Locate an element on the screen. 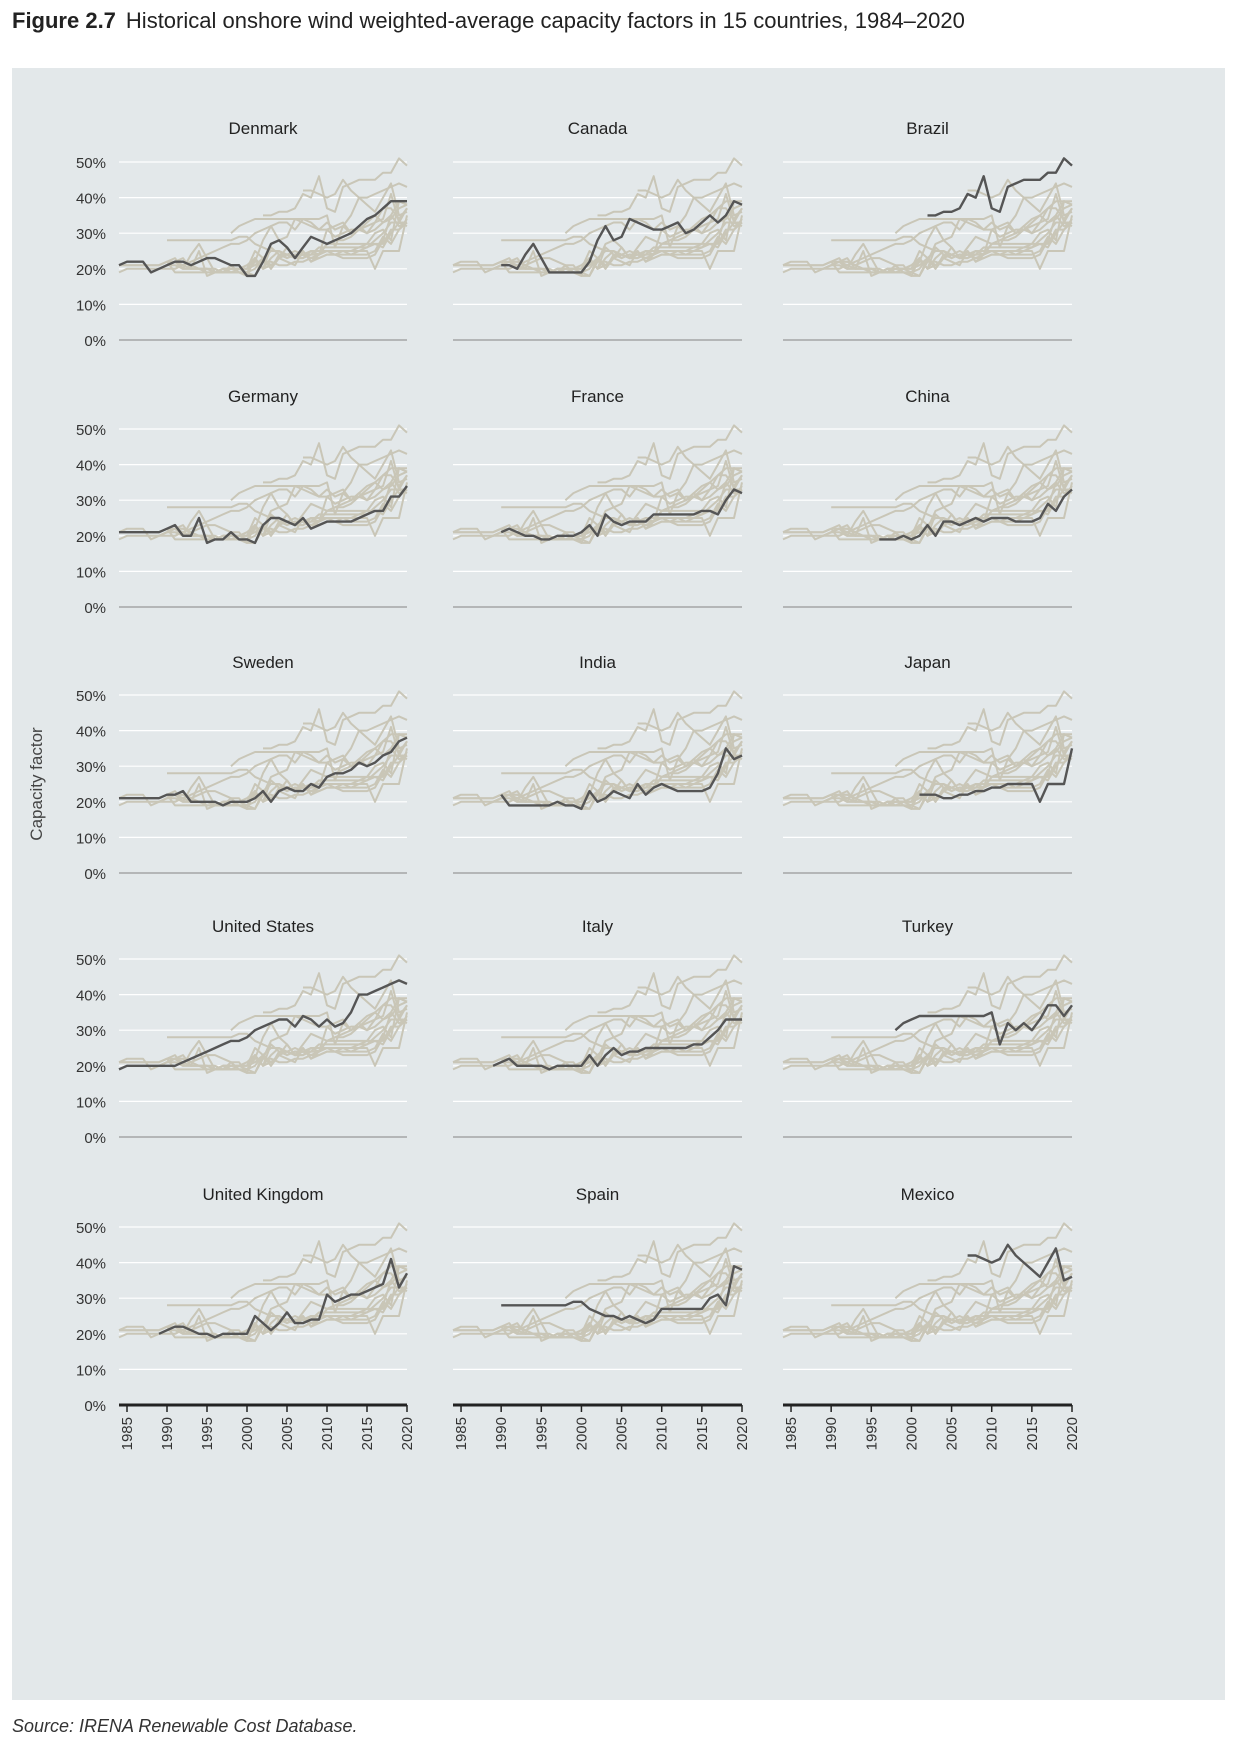 The image size is (1236, 1748). small-multiple-france: France is located at coordinates (597, 497).